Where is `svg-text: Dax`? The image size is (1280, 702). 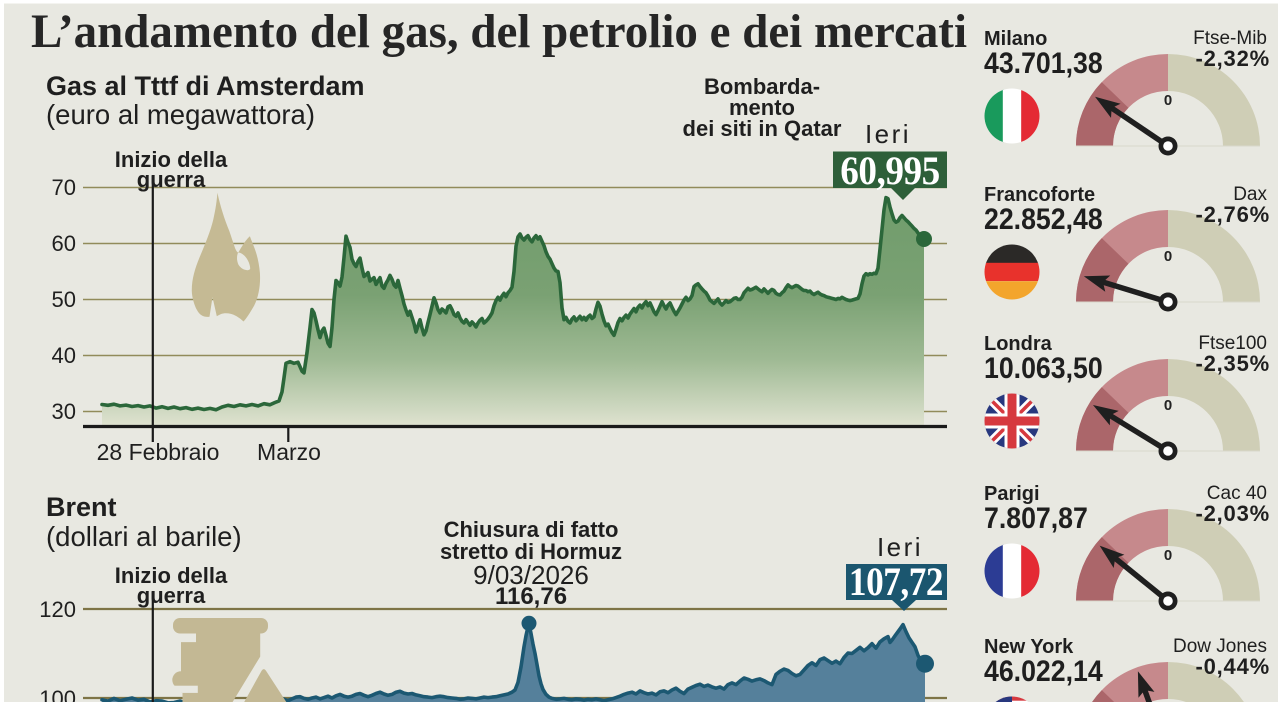 svg-text: Dax is located at coordinates (1250, 194).